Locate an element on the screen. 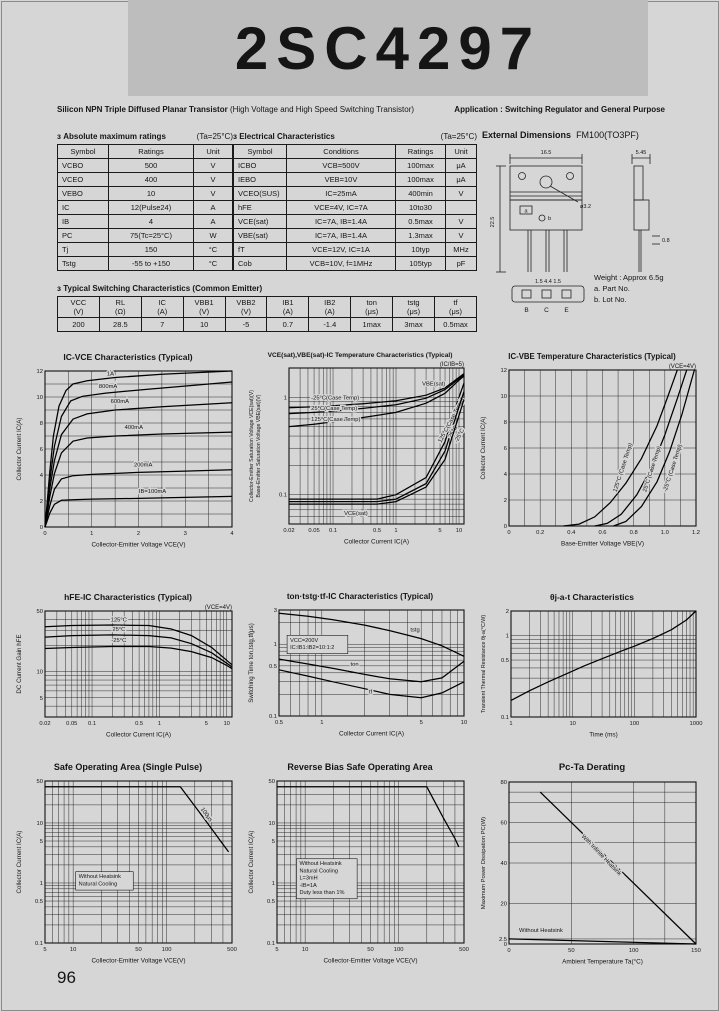  y-axis-label: Switching Time ton,tstg,tf(μs) is located at coordinates (251, 663).